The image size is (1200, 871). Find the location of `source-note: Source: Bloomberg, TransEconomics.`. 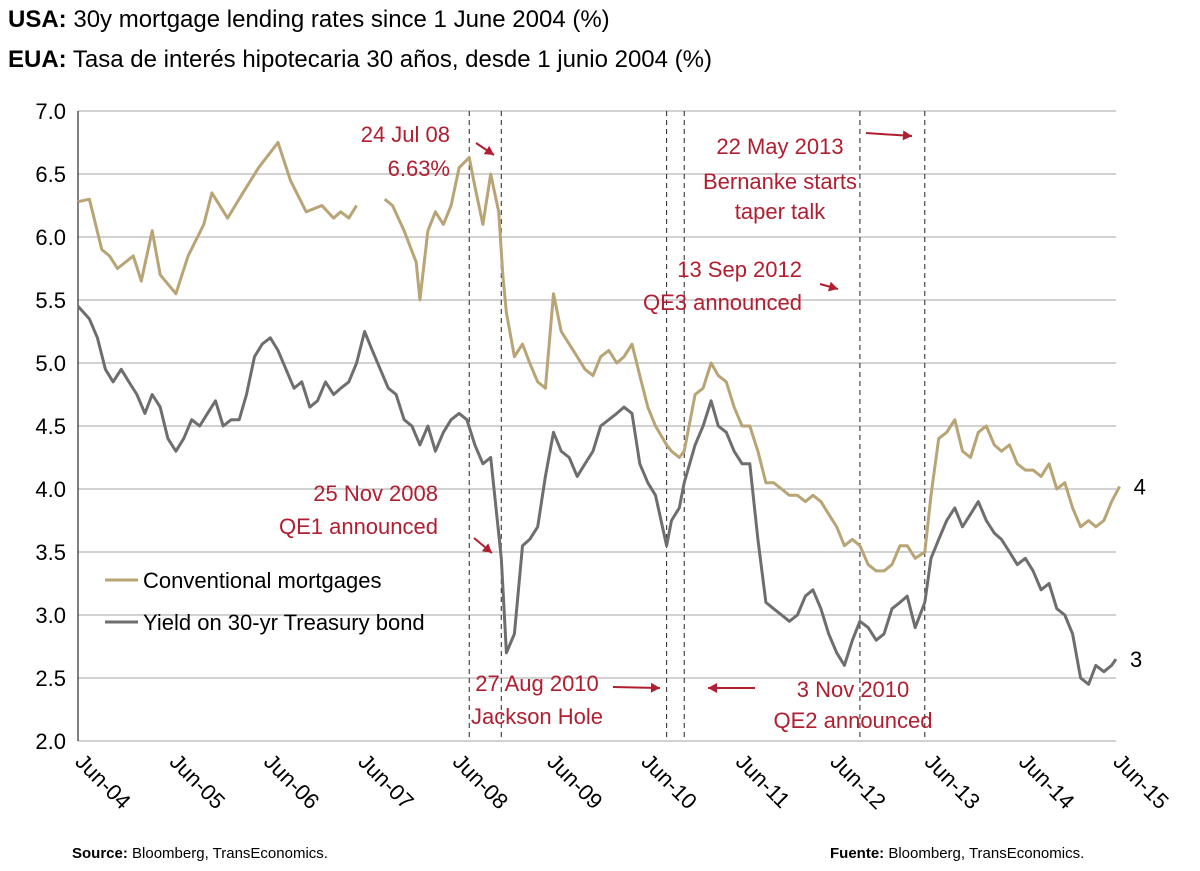

source-note: Source: Bloomberg, TransEconomics. is located at coordinates (200, 853).